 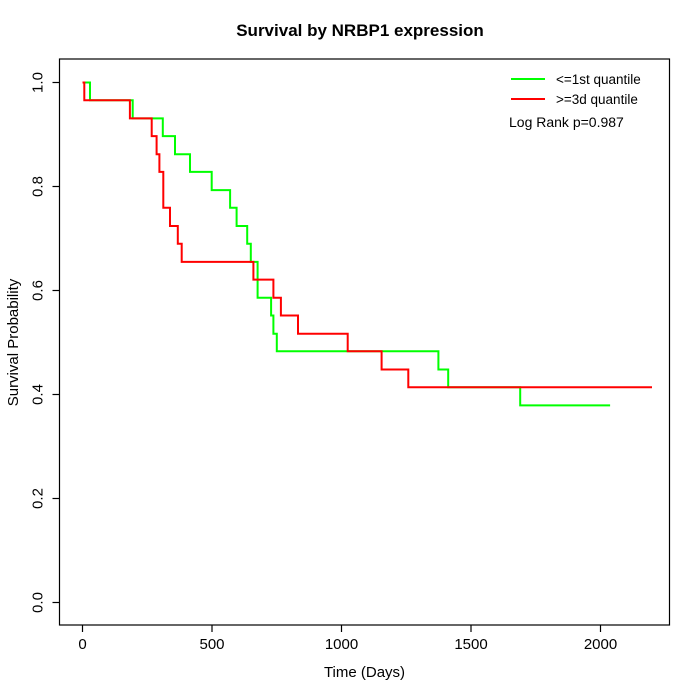 What do you see at coordinates (38, 394) in the screenshot?
I see `y-tick-label: 0.4` at bounding box center [38, 394].